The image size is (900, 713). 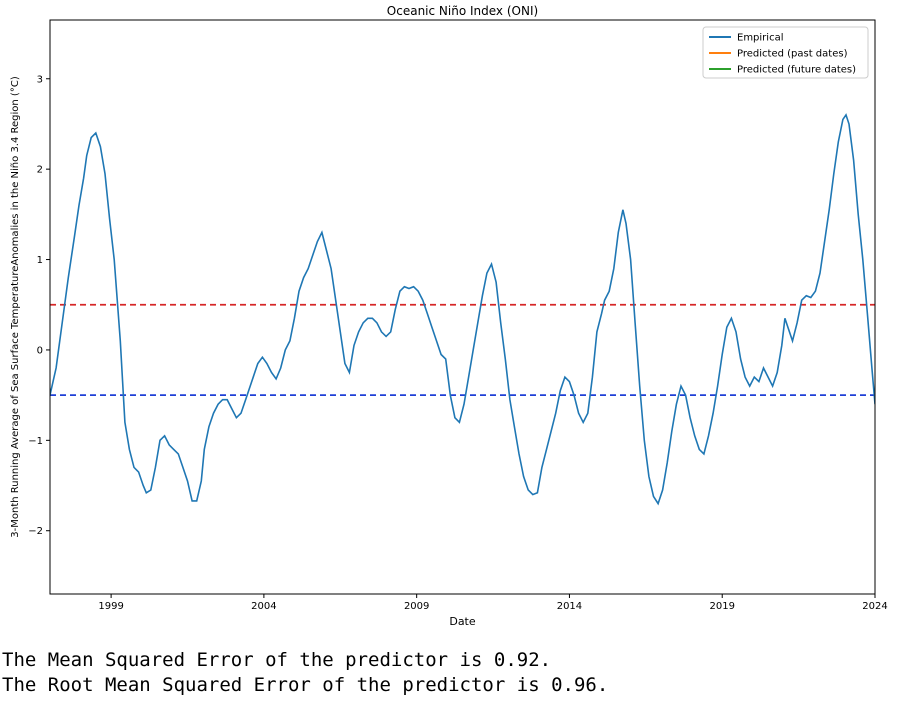 I want to click on legend-box, so click(x=785, y=52).